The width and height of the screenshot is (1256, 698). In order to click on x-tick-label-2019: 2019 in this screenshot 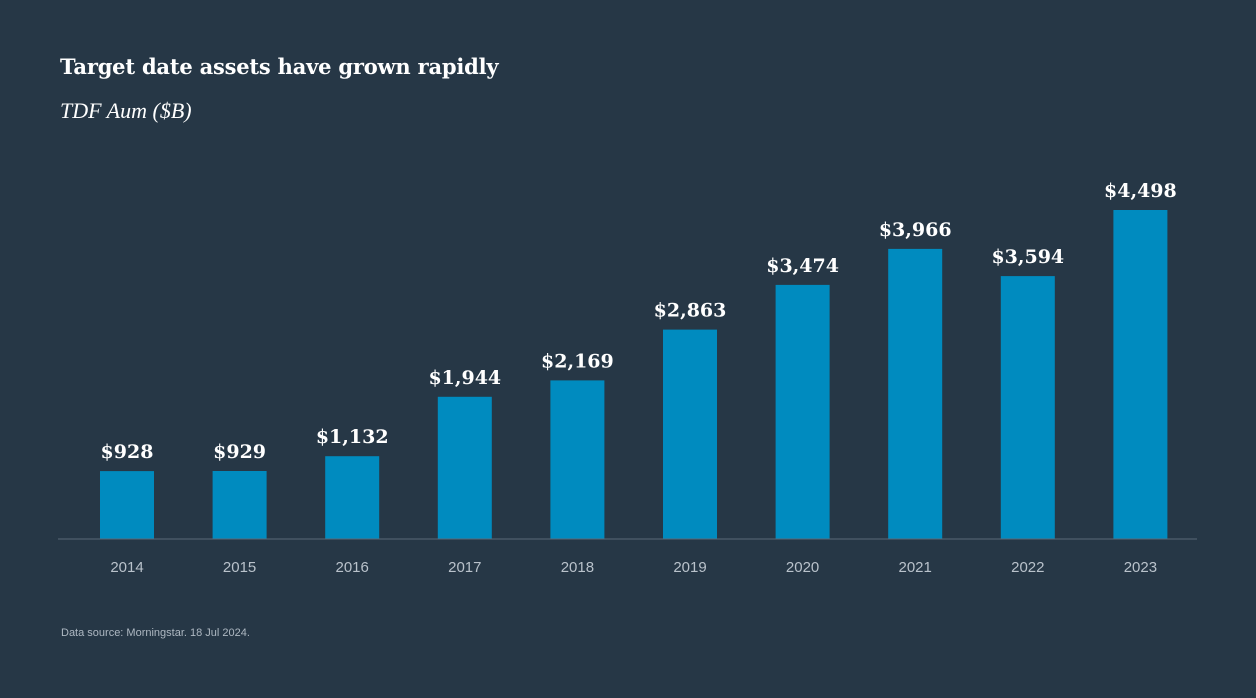, I will do `click(689, 567)`.